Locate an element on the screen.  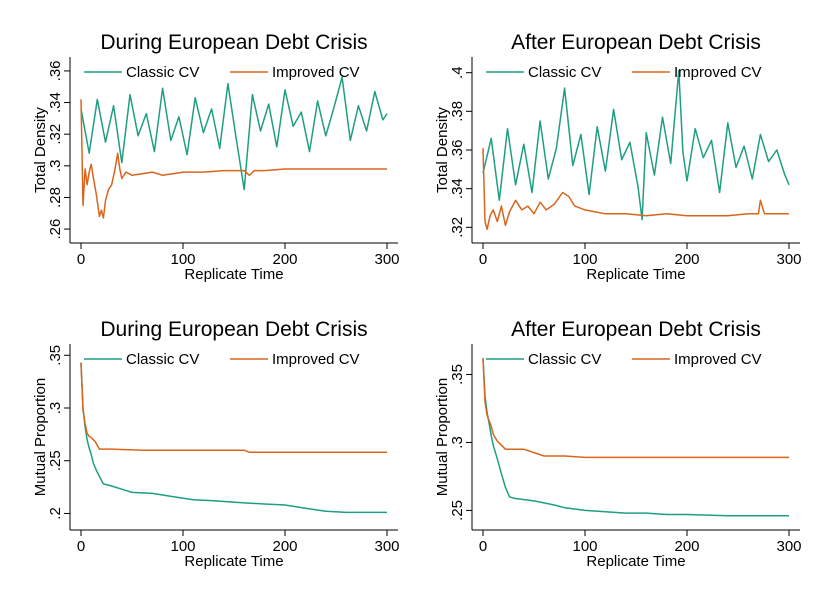
y-tick-label: .38 is located at coordinates (457, 111).